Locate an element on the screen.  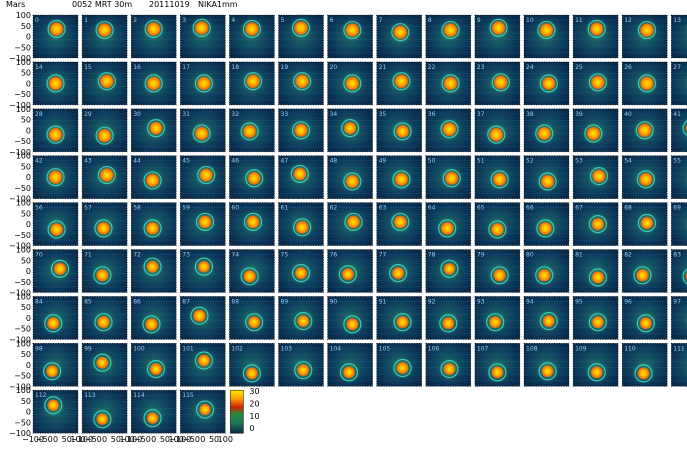
map-panel: 110 is located at coordinates (644, 364).